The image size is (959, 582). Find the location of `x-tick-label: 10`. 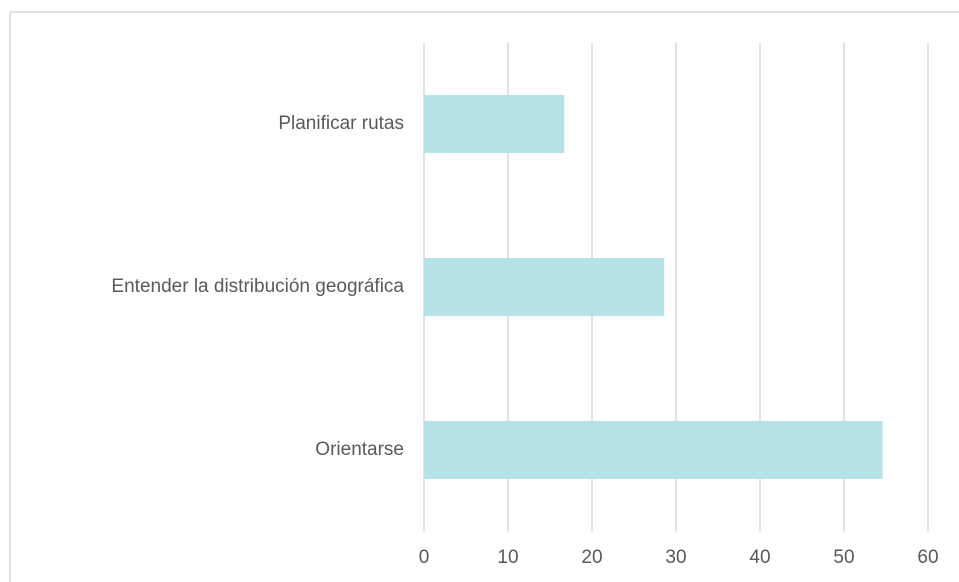

x-tick-label: 10 is located at coordinates (507, 557).